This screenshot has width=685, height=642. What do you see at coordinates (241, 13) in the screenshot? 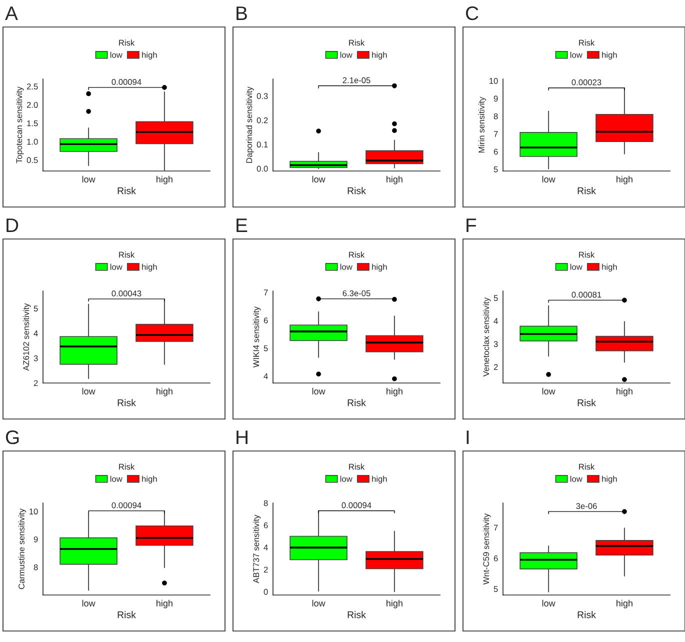
I see `chart-title: B` at bounding box center [241, 13].